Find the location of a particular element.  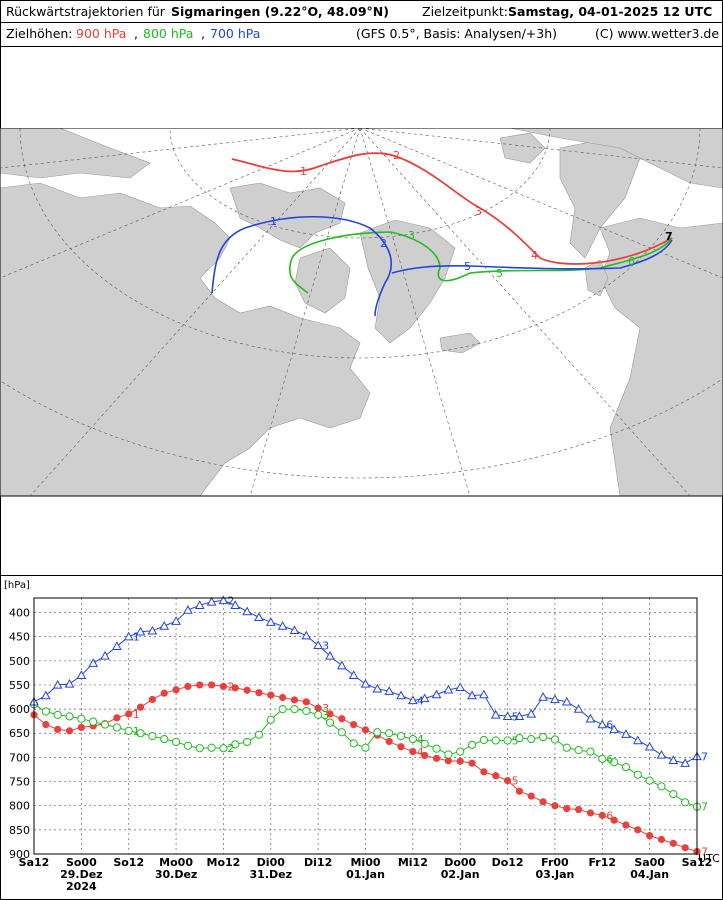

y-tick-label: 800 is located at coordinates (19, 806).